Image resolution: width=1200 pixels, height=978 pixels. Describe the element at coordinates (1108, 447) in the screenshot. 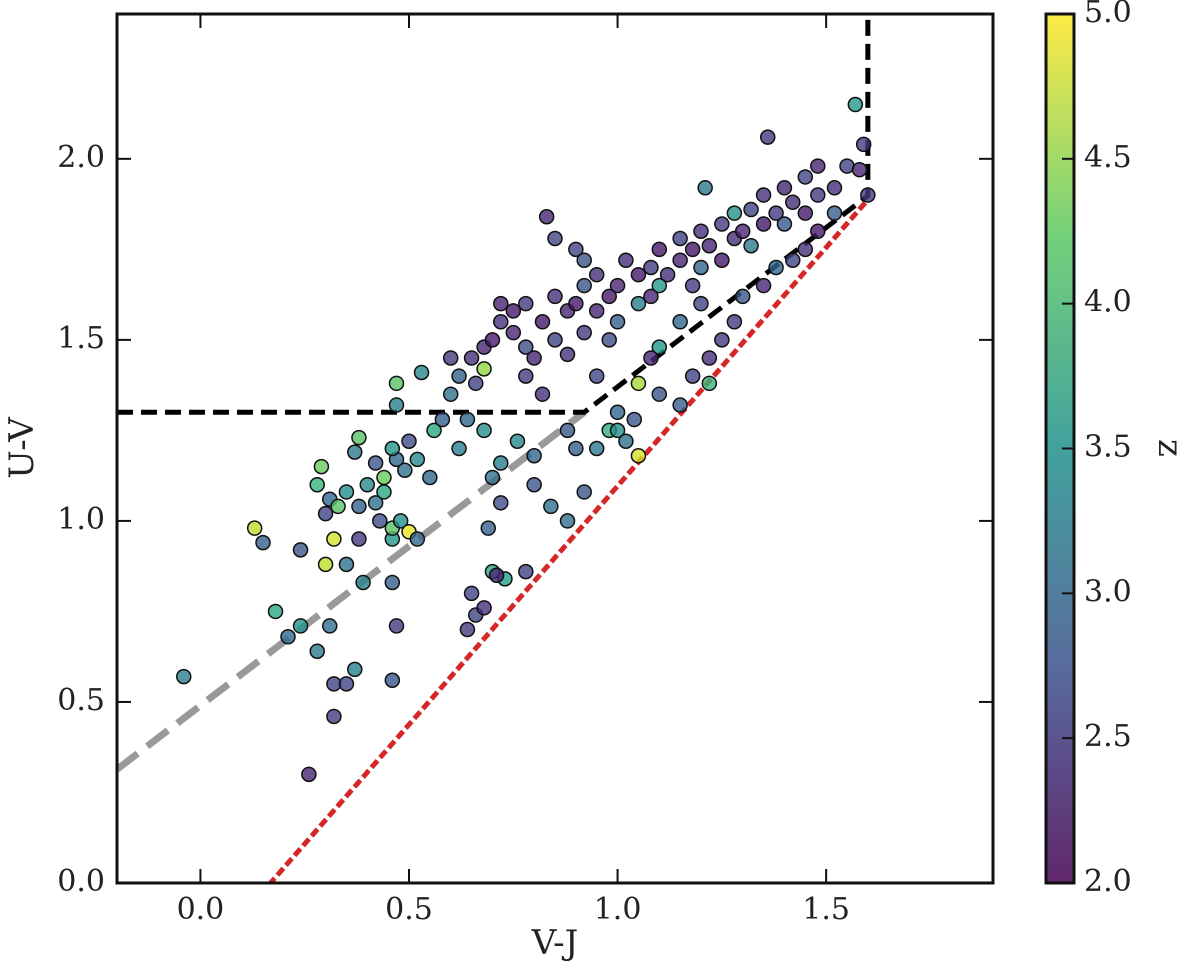

I see `colorbar-tick-label: 3.5` at that location.